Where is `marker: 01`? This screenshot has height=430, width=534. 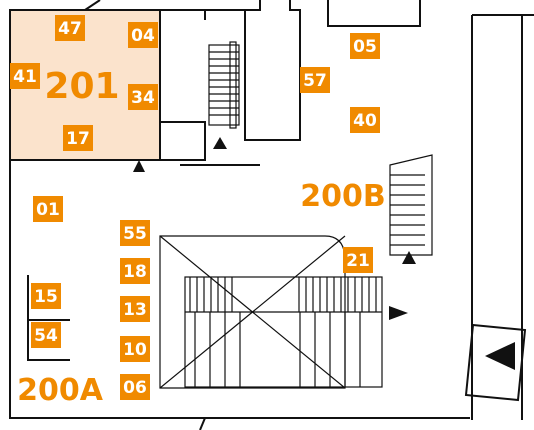
marker: 01 is located at coordinates (48, 209).